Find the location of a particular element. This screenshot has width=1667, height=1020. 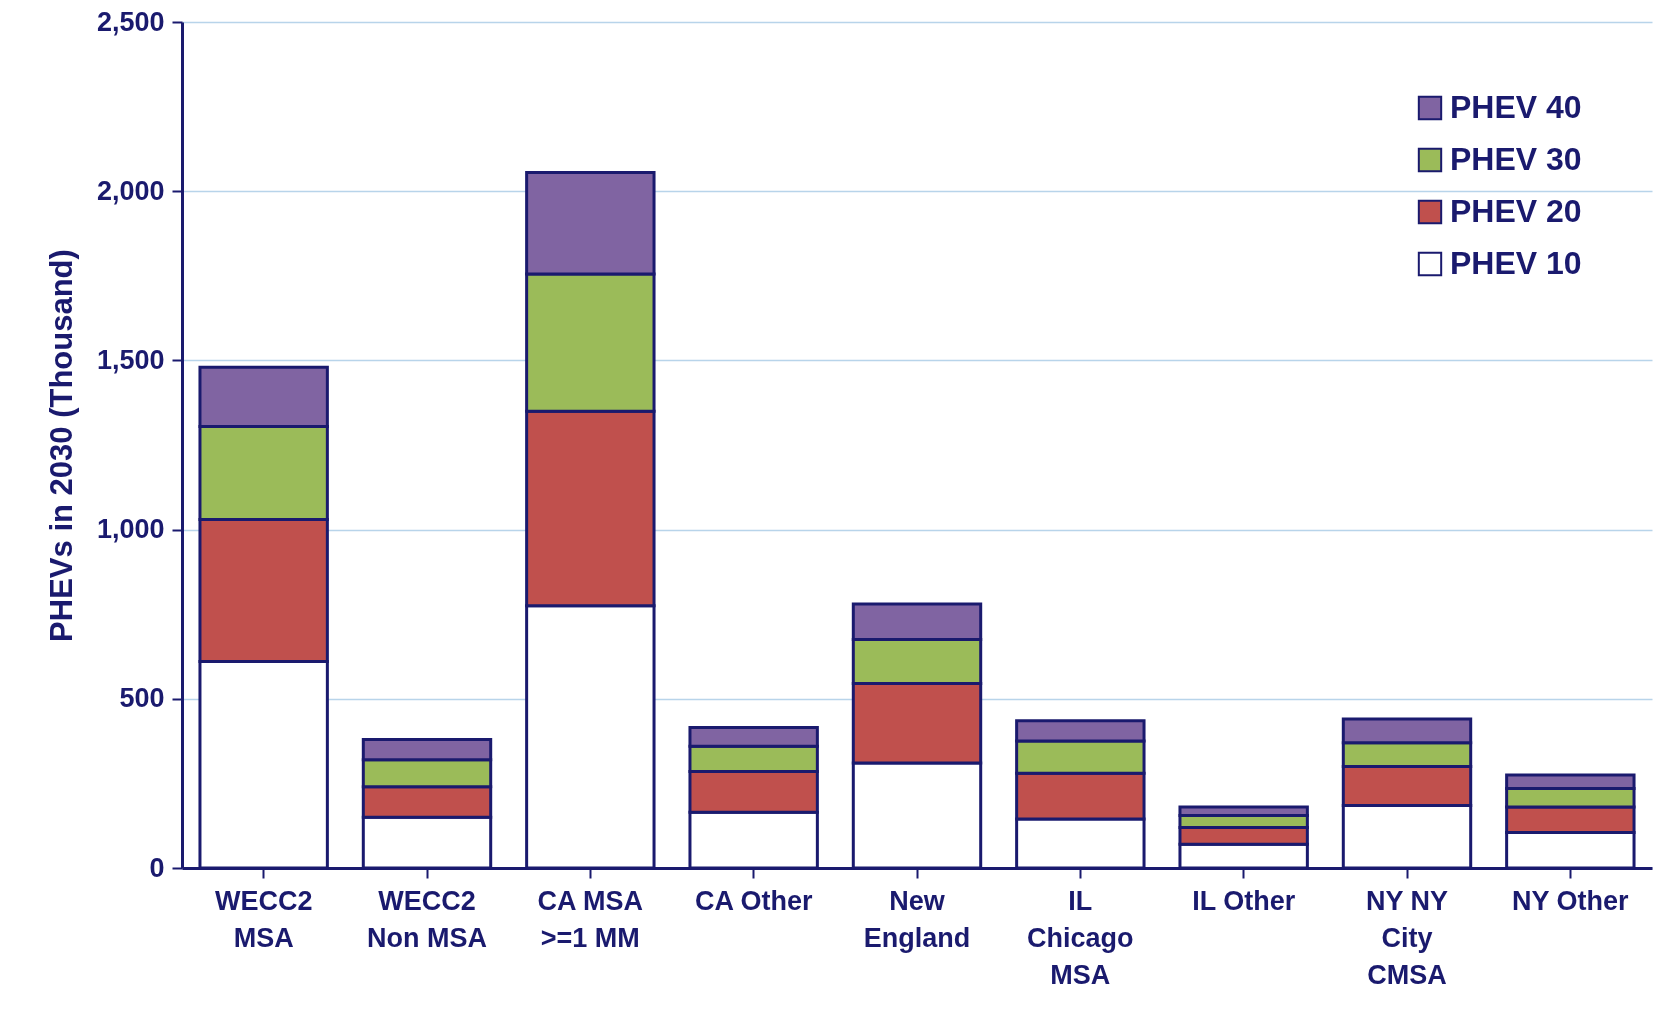

x-tick-label: CA Other is located at coordinates (753, 900).